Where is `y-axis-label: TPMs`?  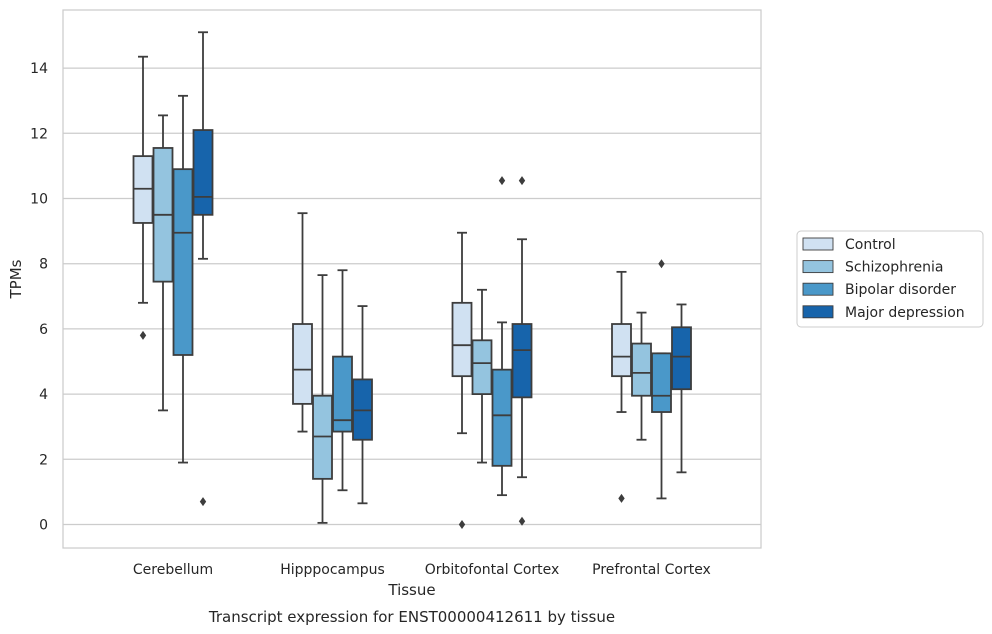 y-axis-label: TPMs is located at coordinates (16, 279).